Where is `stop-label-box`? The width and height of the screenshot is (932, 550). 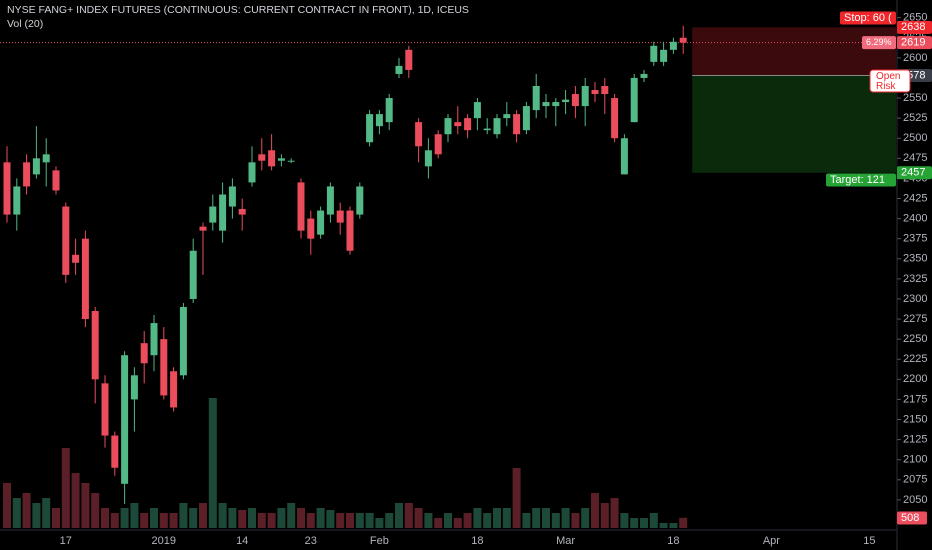
stop-label-box is located at coordinates (868, 18).